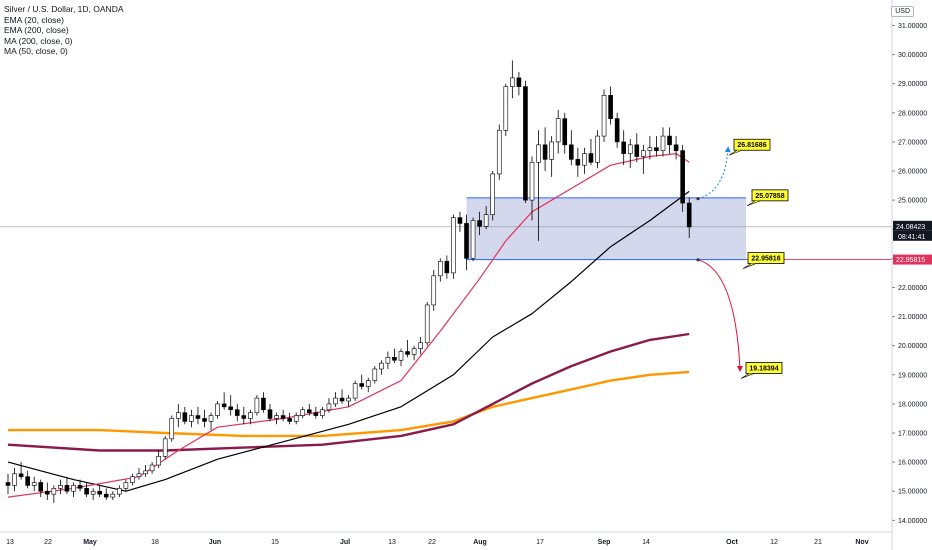 The image size is (932, 550). I want to click on price-tag-label: 26.81686, so click(751, 145).